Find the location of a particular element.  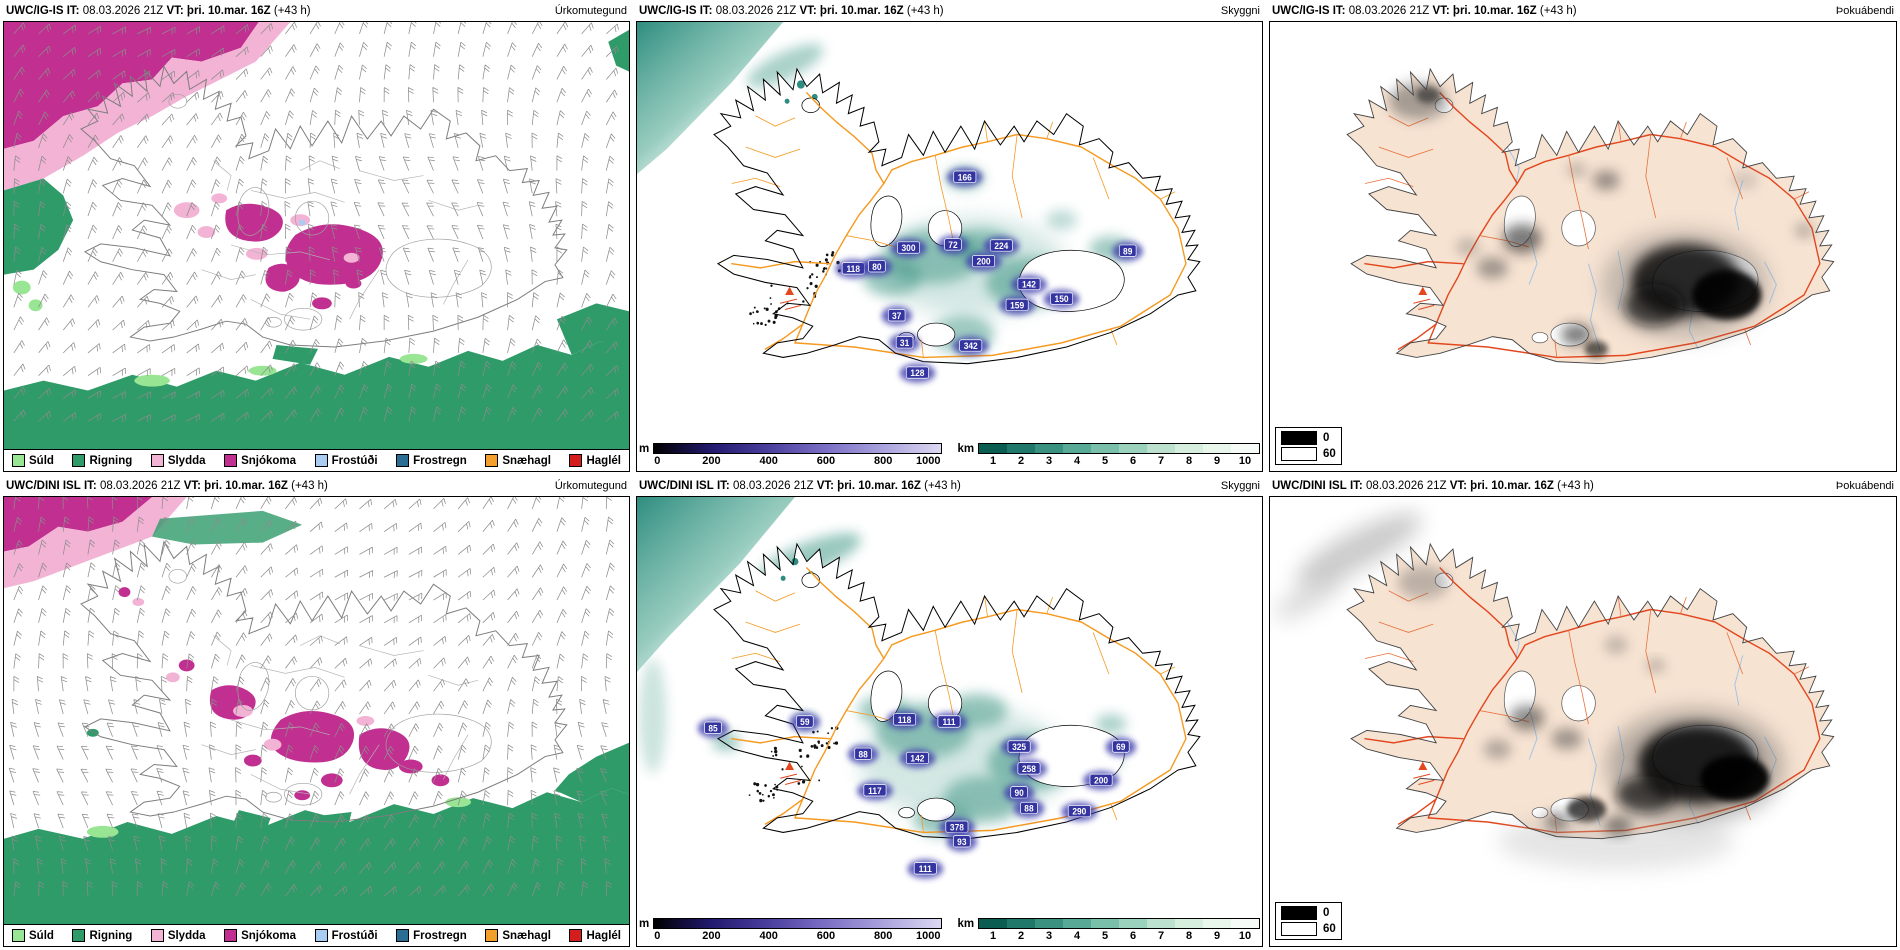

value-label: 69 is located at coordinates (1121, 747).